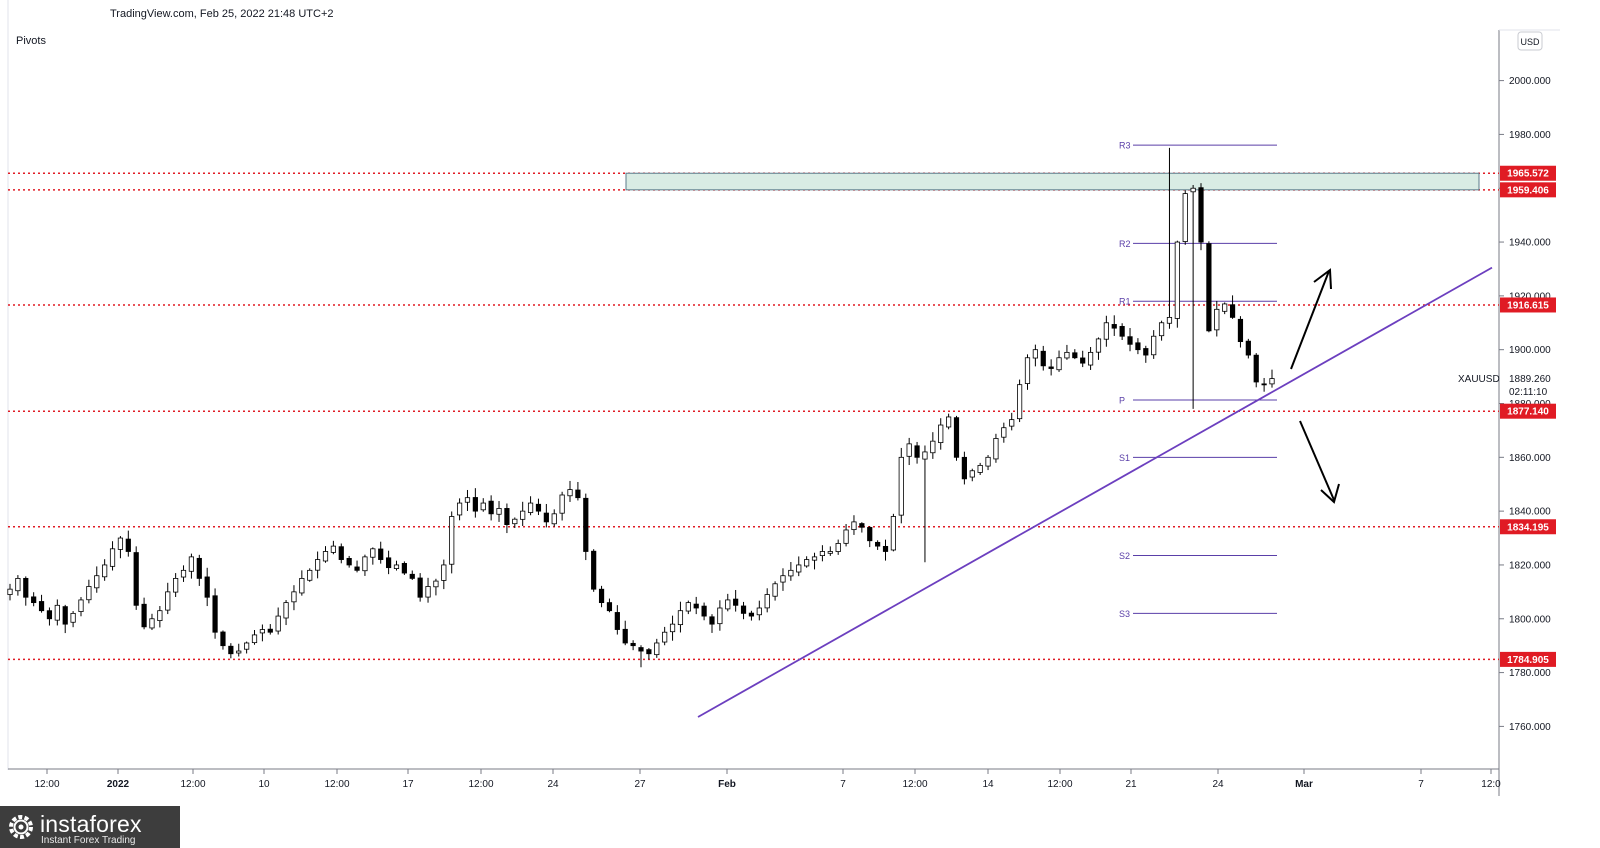 The image size is (1600, 848). I want to click on price-tag-label: 1965.572, so click(1528, 174).